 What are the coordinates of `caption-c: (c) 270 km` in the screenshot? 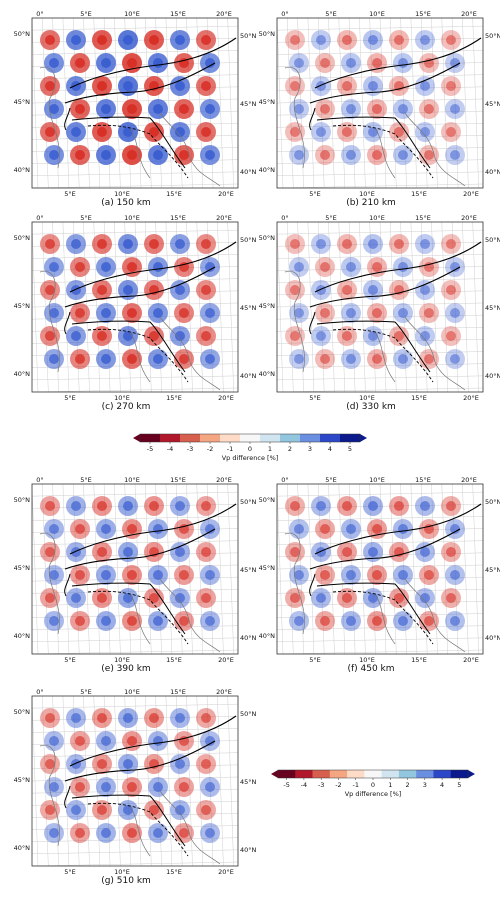 It's located at (126, 407).